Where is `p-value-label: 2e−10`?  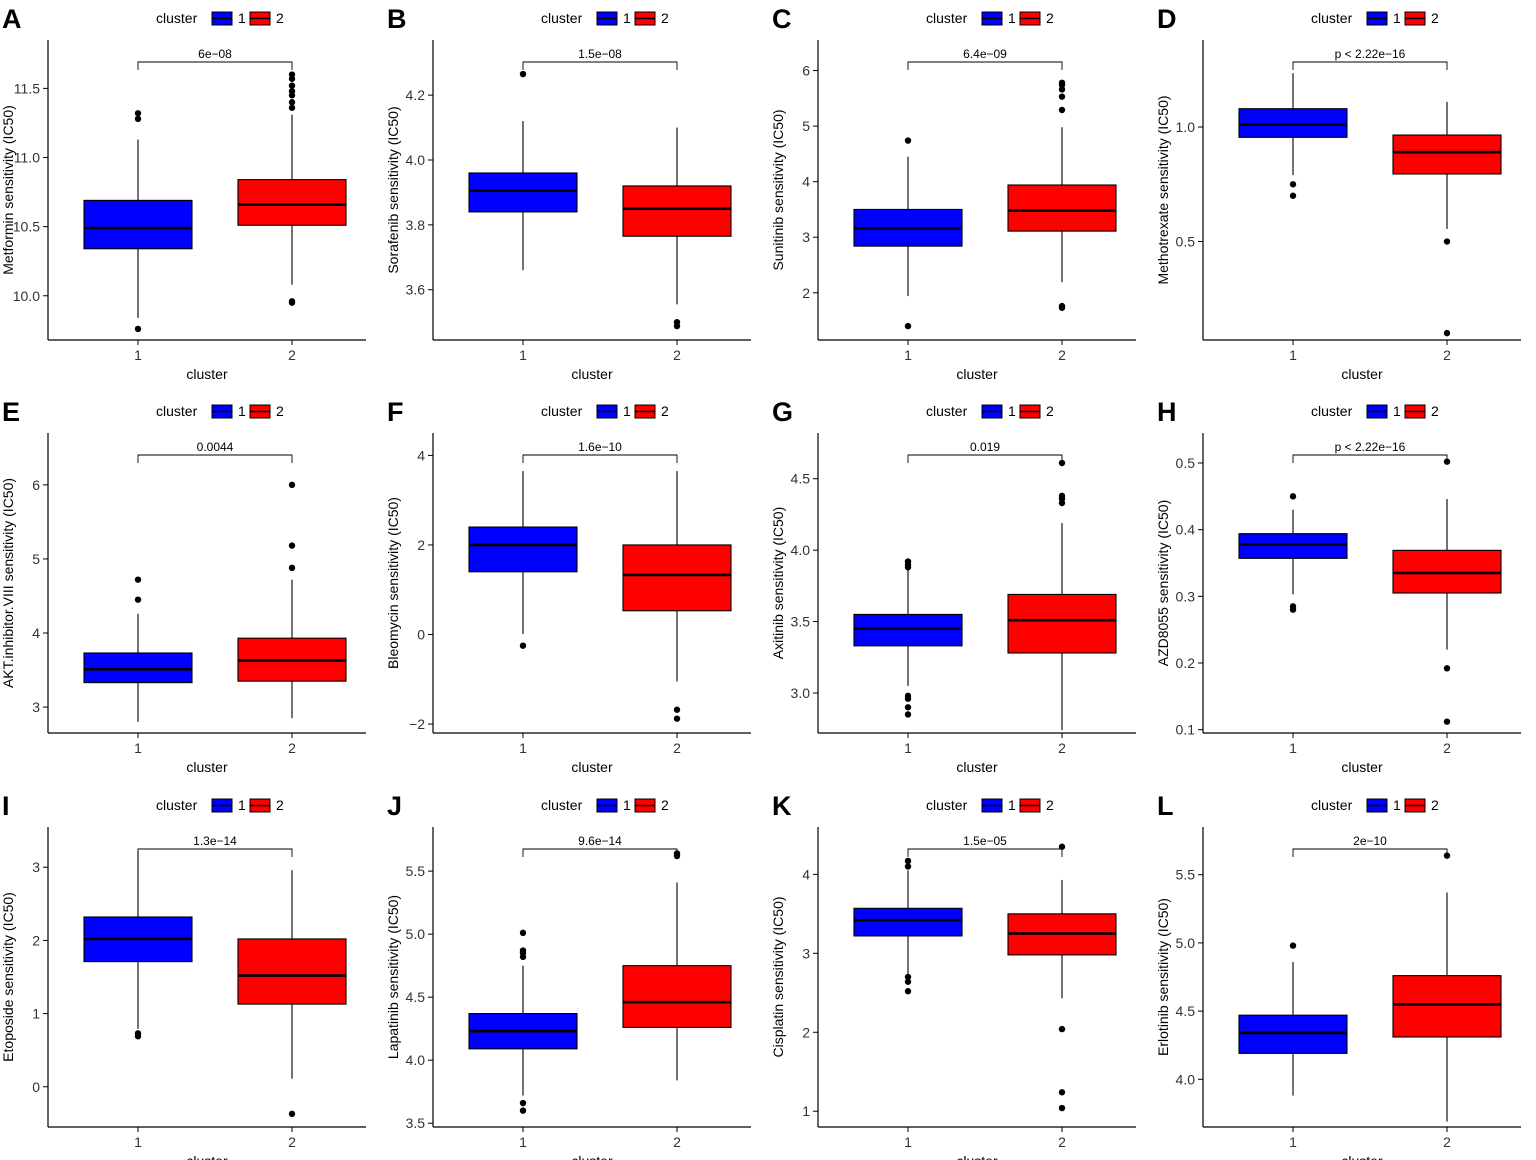 p-value-label: 2e−10 is located at coordinates (1370, 841).